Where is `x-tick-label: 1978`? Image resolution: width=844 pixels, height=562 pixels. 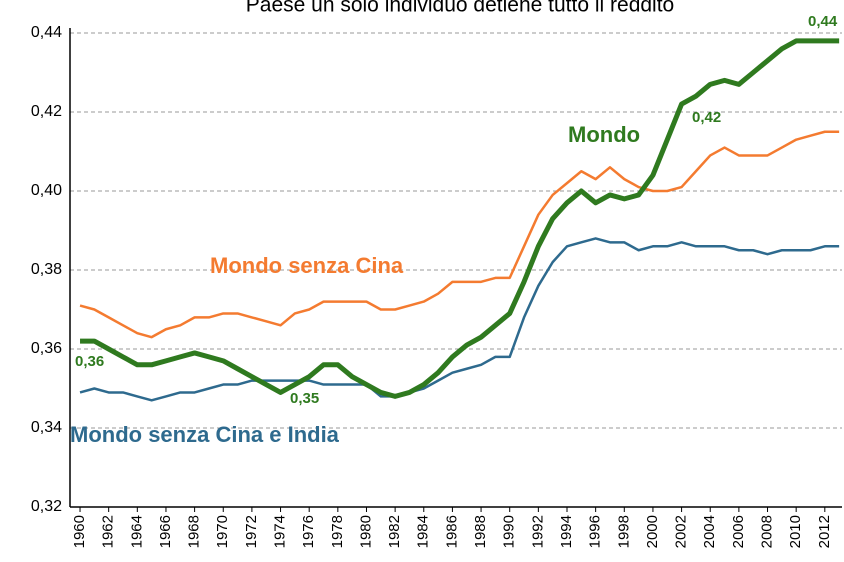 x-tick-label: 1978 is located at coordinates (337, 531).